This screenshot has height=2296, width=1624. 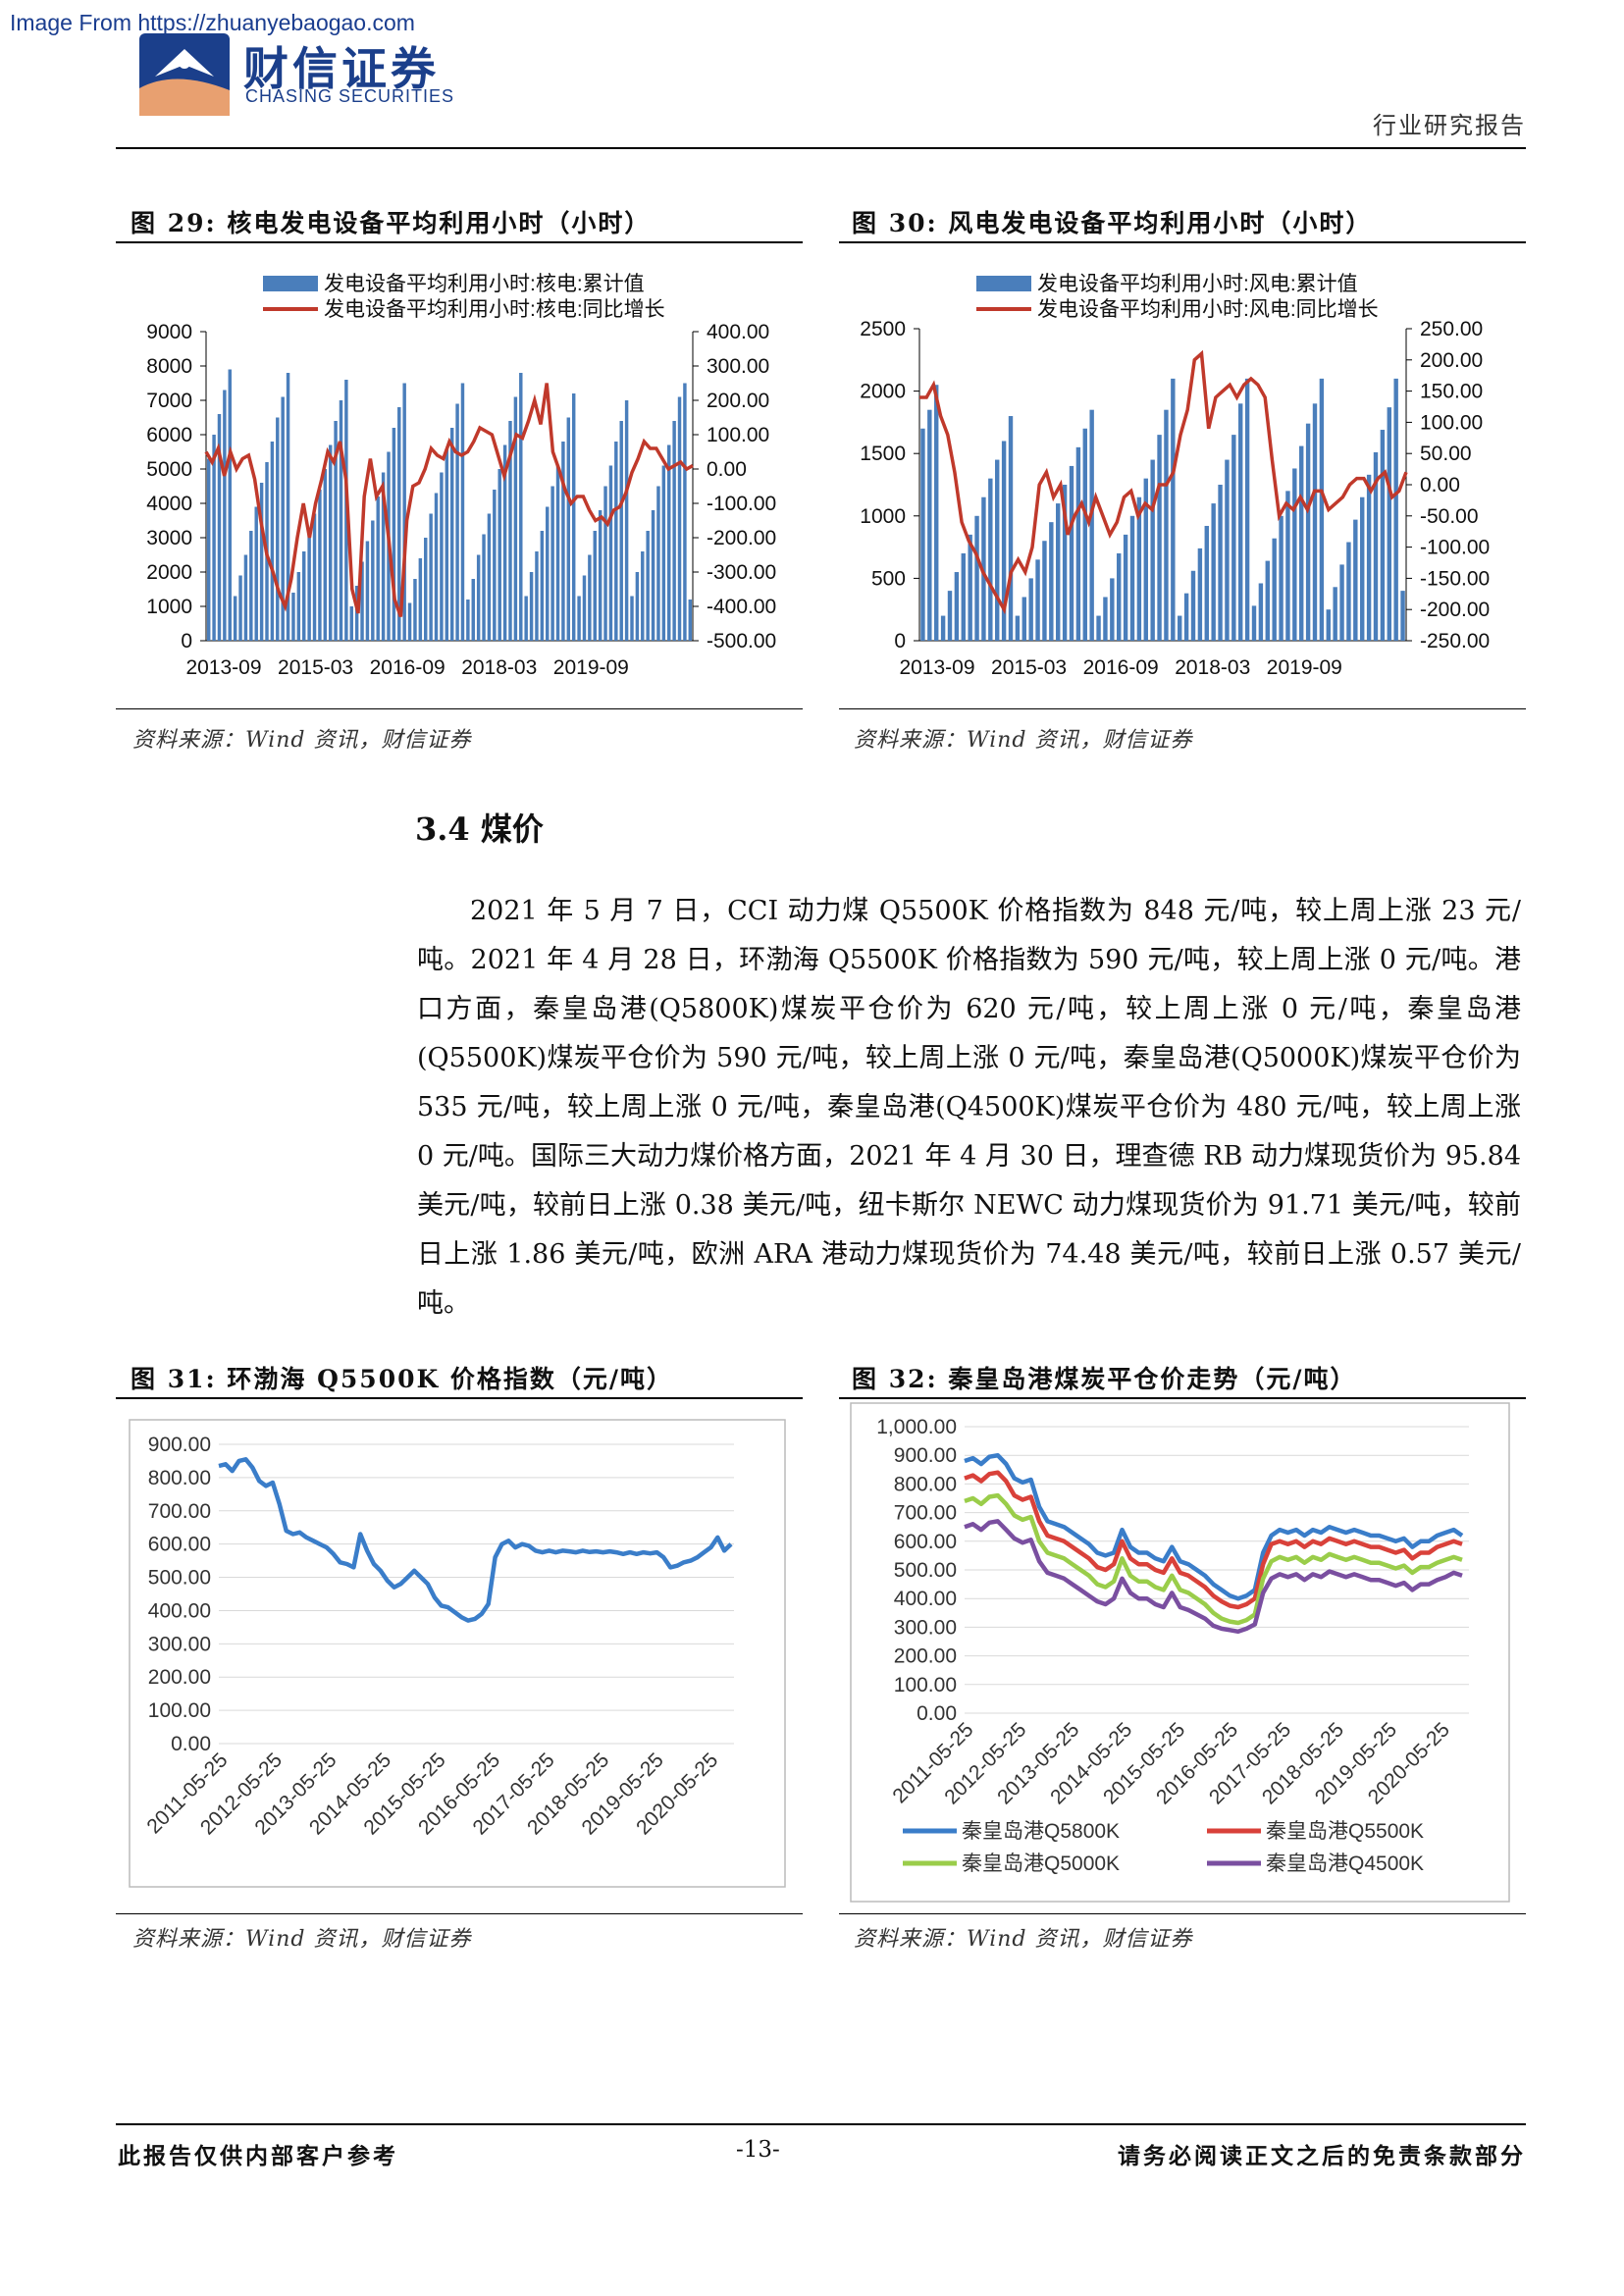 I want to click on legend-label: 秦皇岛港Q5500K, so click(x=1345, y=1831).